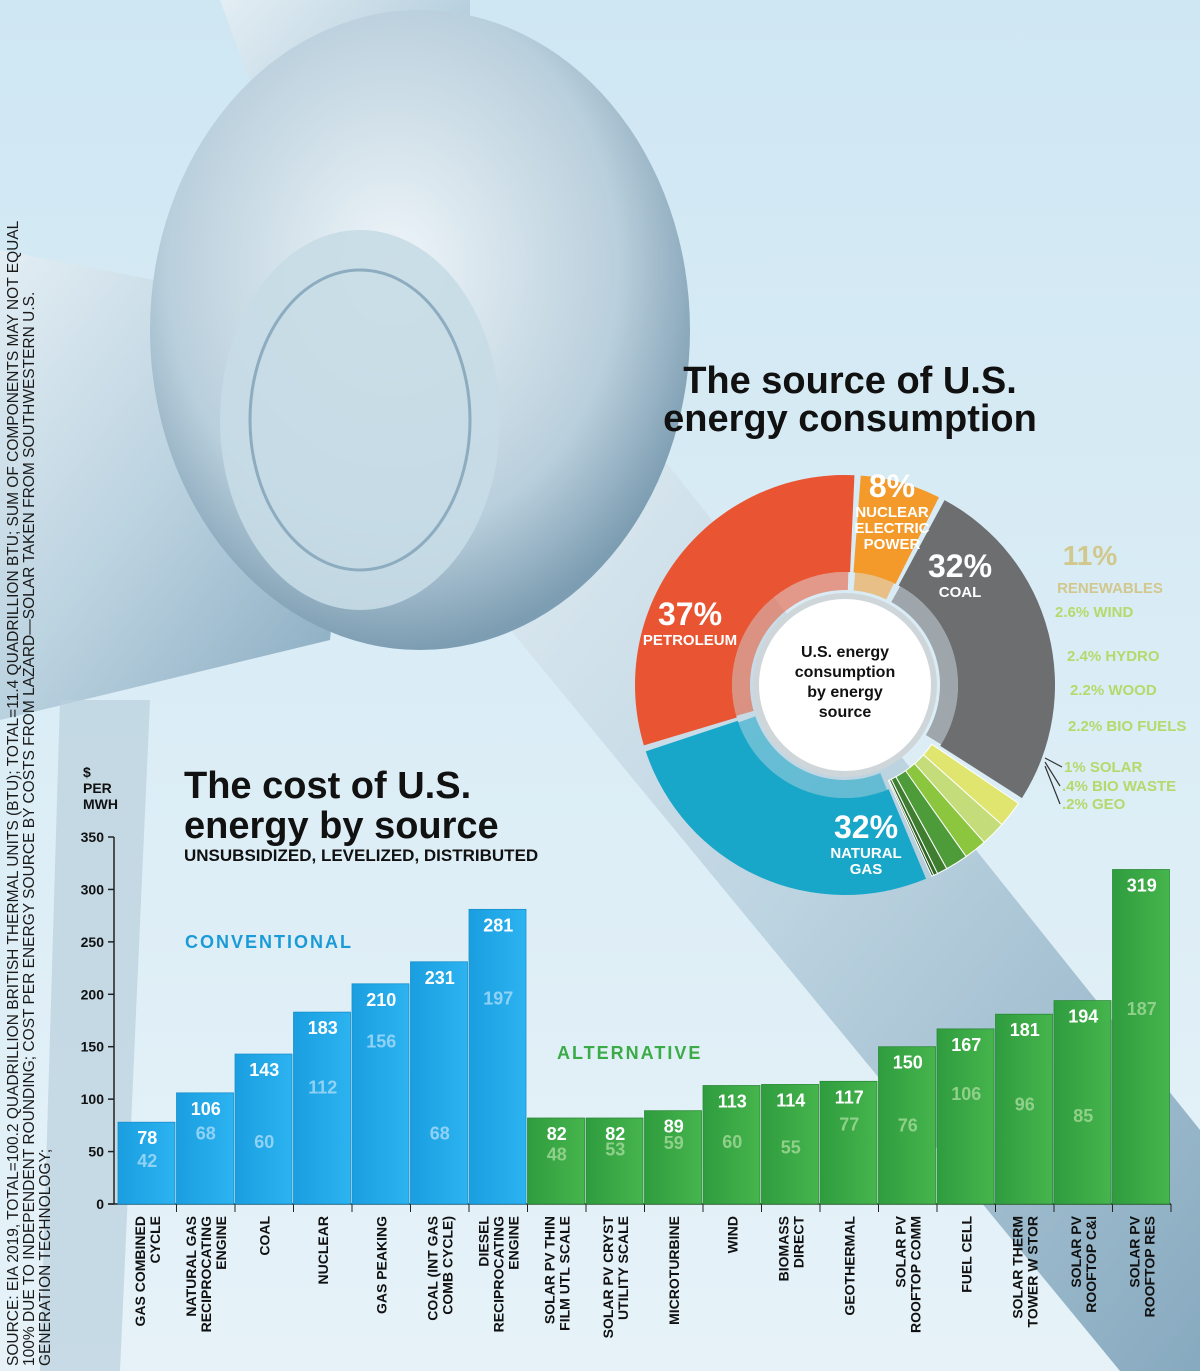 This screenshot has height=1371, width=1200. What do you see at coordinates (155, 1239) in the screenshot?
I see `x-label-gas-combined-cycle-line-2: CYCLE` at bounding box center [155, 1239].